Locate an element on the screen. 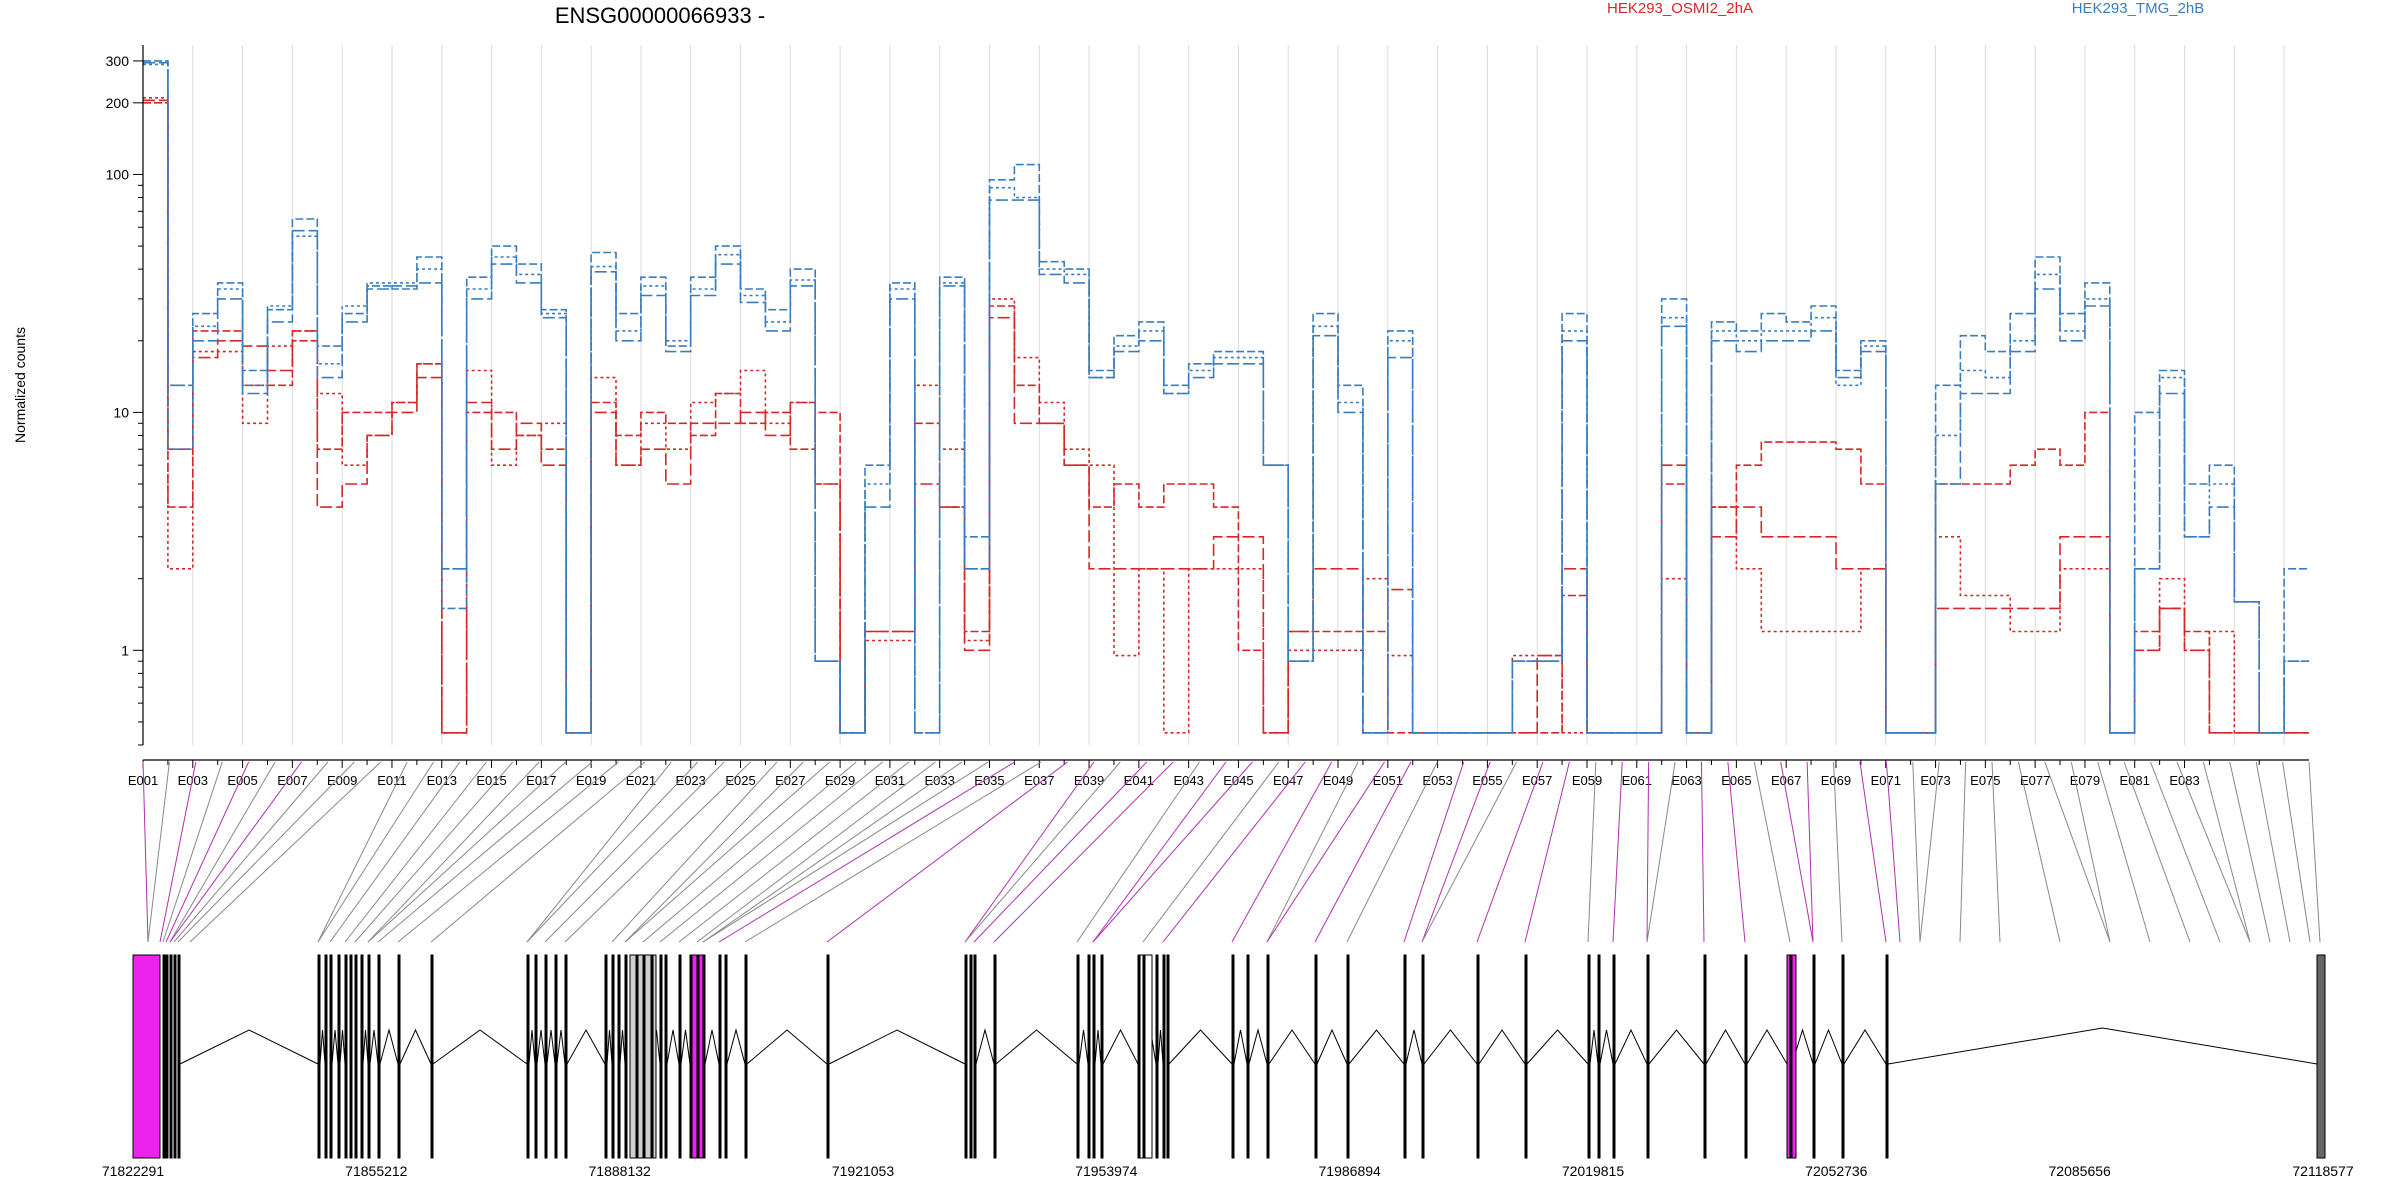 This screenshot has width=2400, height=1200. x-tick-label: E053 is located at coordinates (1437, 780).